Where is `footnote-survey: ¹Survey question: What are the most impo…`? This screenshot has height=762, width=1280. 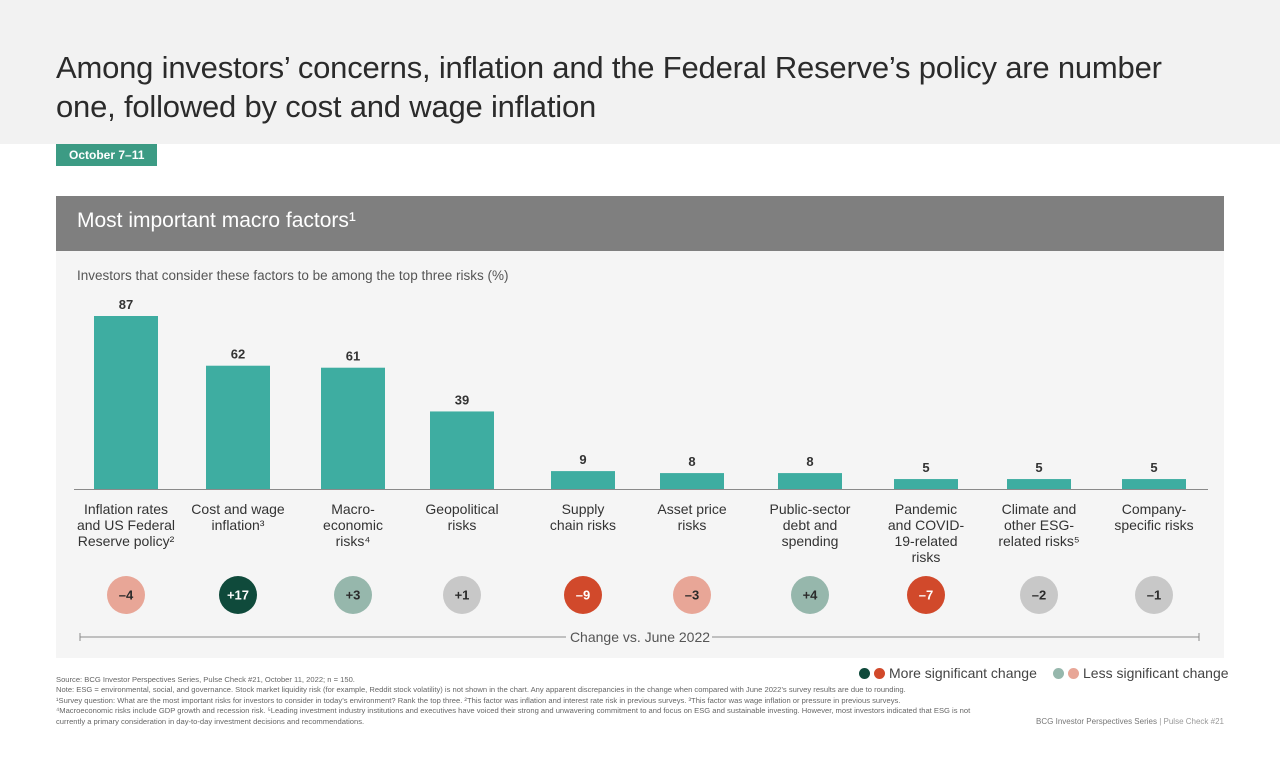
footnote-survey: ¹Survey question: What are the most impo… is located at coordinates (478, 700).